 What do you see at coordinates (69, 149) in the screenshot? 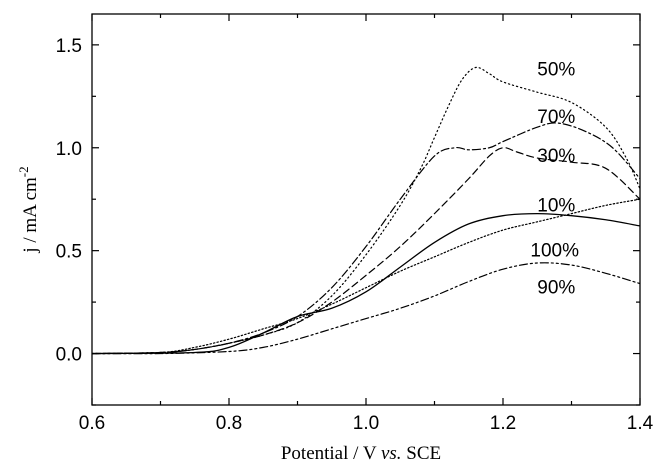
I see `y-tick-label: 1.0` at bounding box center [69, 149].